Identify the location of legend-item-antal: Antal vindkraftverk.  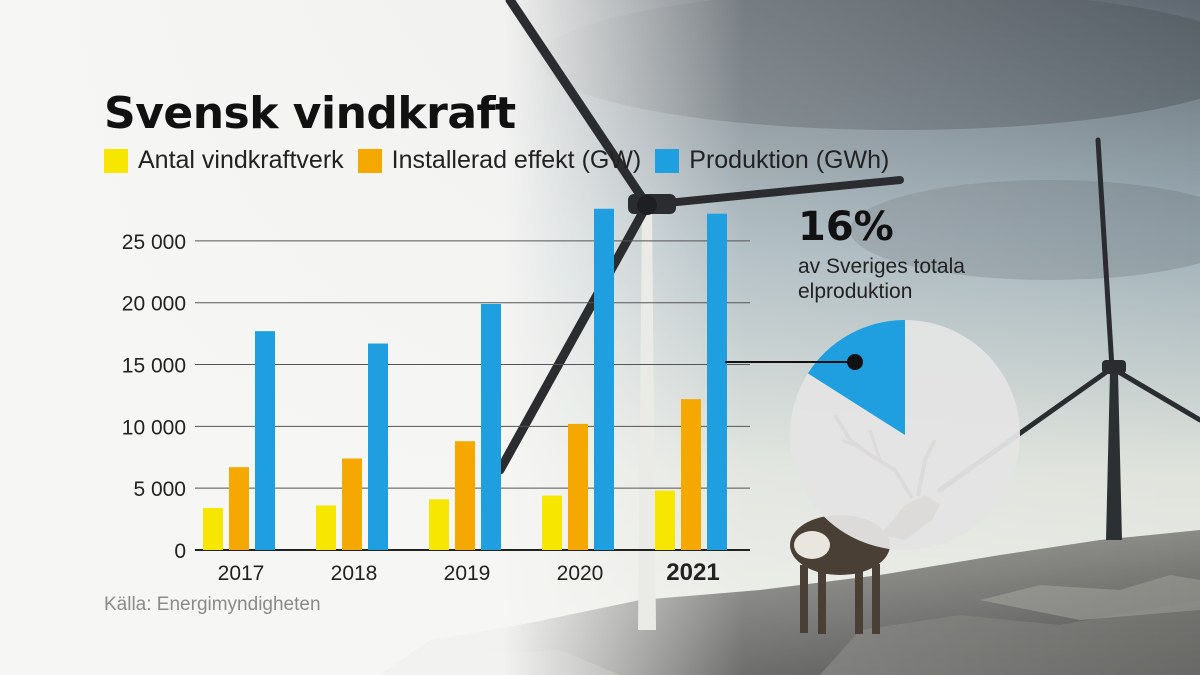
(224, 160).